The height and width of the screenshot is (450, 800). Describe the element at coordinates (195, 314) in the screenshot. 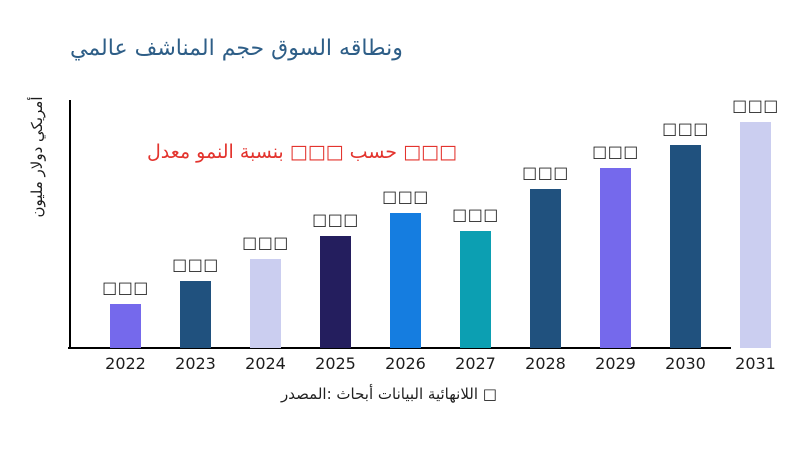

I see `bar-2023` at that location.